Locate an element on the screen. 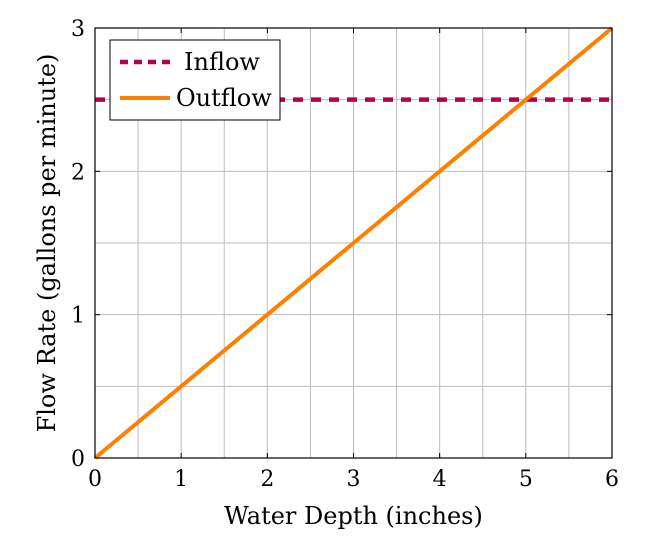 The width and height of the screenshot is (647, 559). legend-label-outflow: Outflow is located at coordinates (224, 98).